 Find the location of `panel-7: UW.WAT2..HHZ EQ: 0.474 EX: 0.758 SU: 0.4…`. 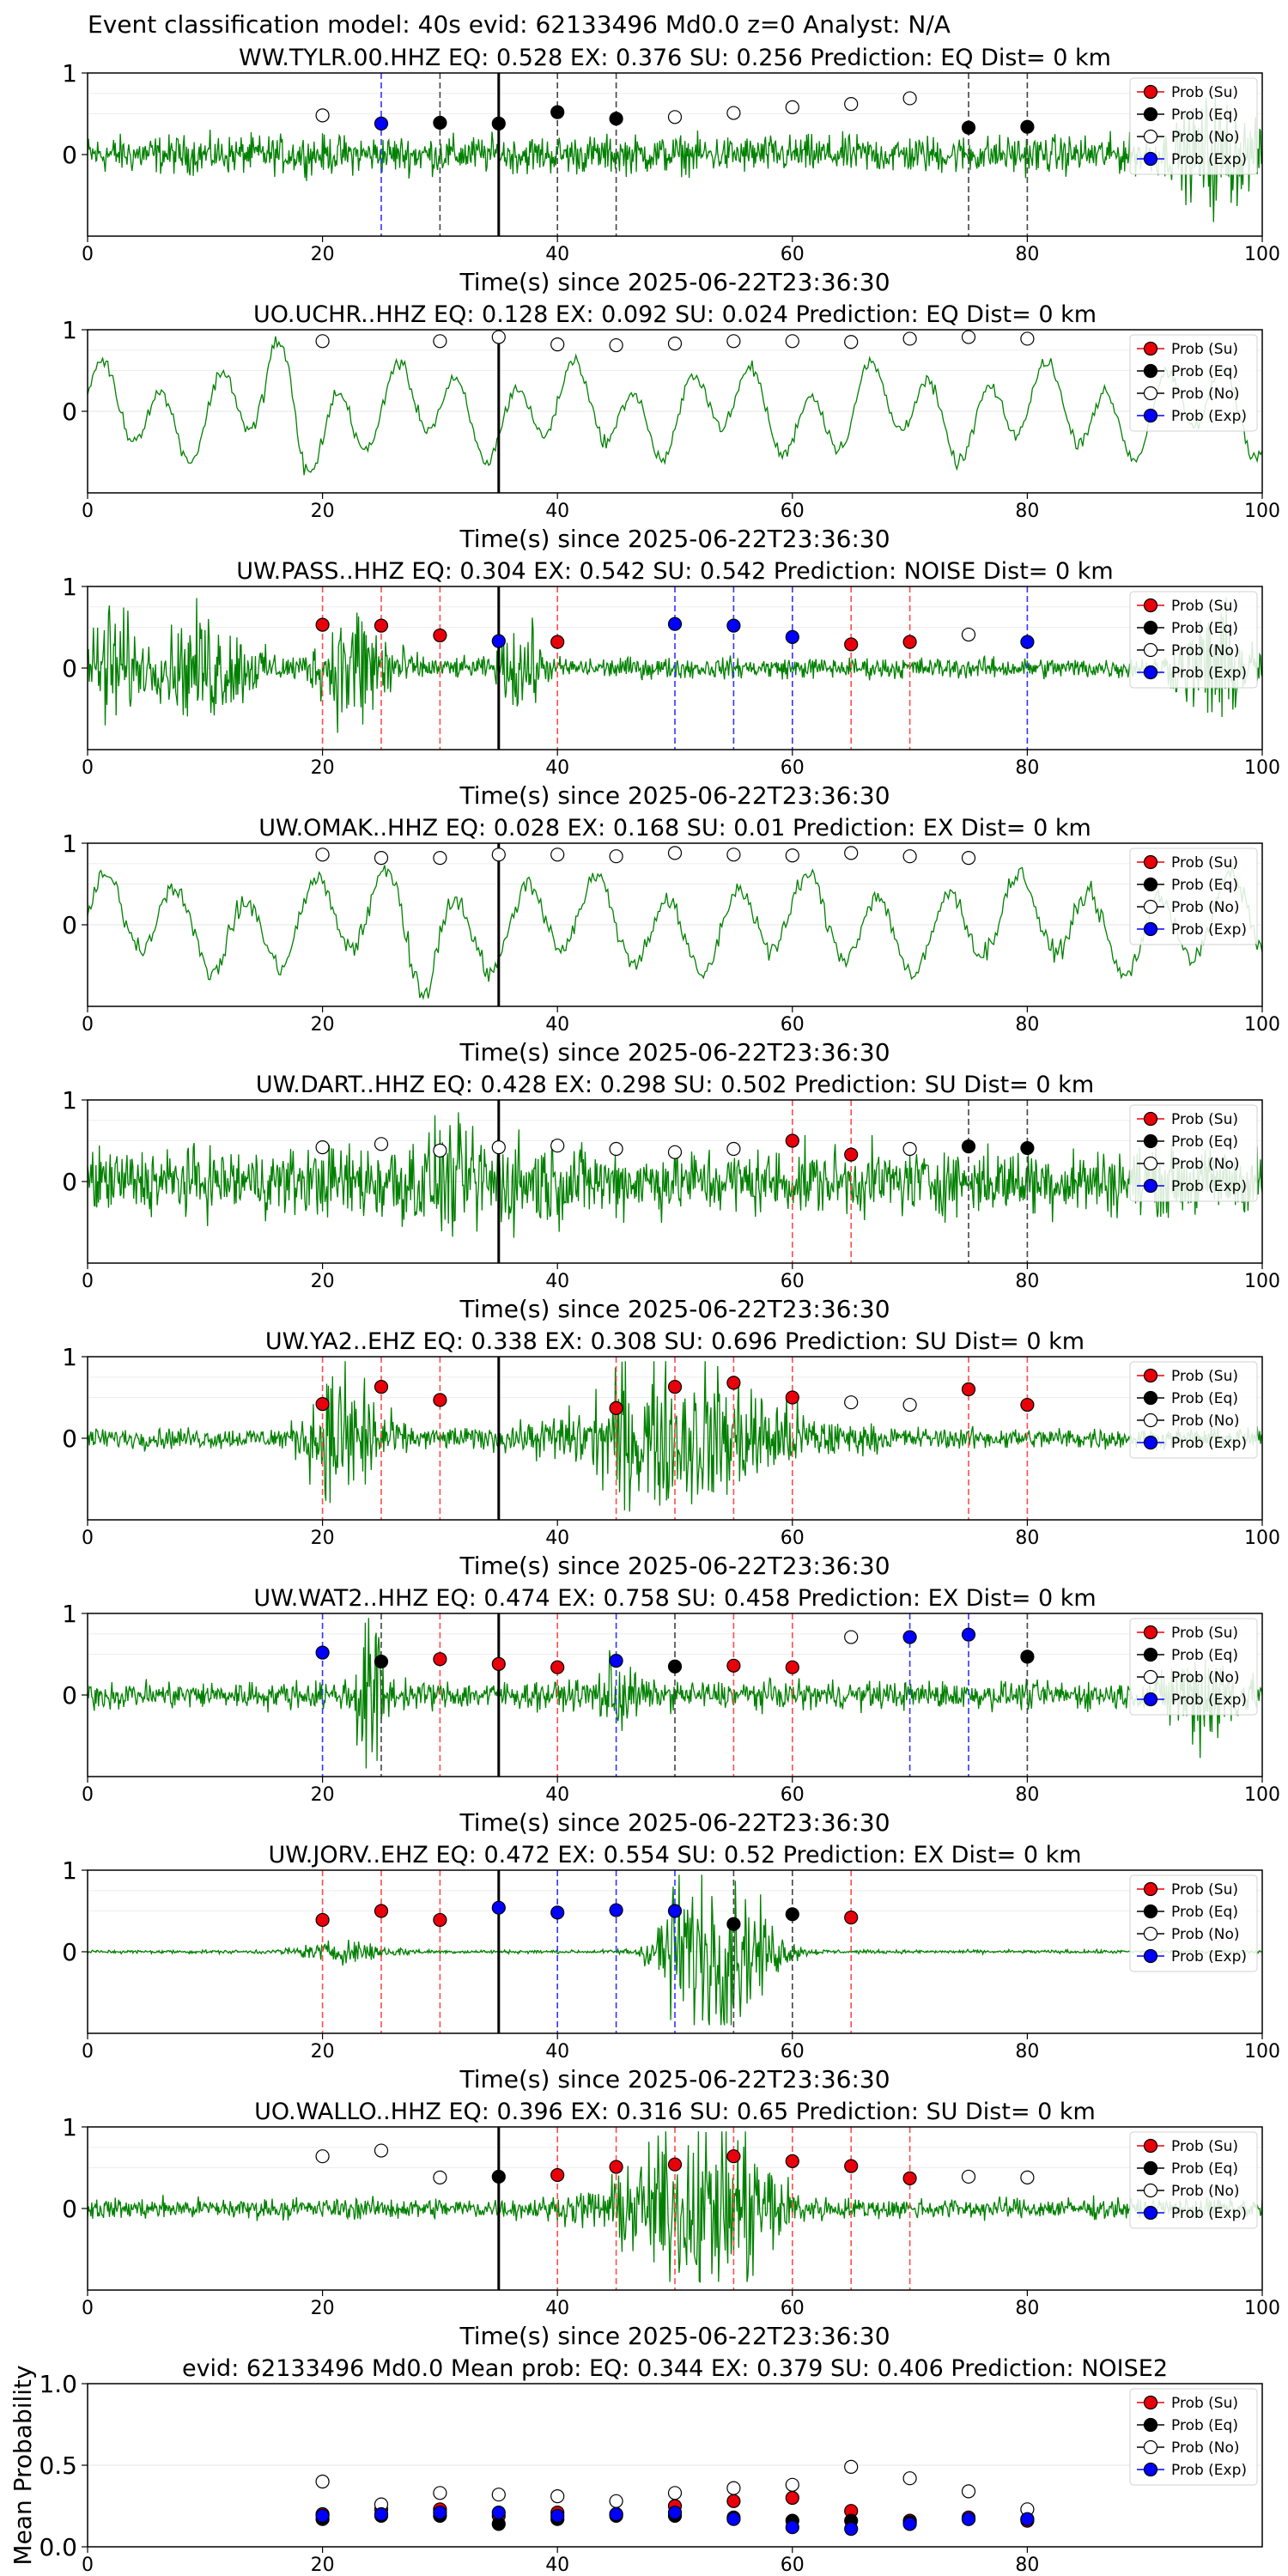

panel-7: UW.WAT2..HHZ EQ: 0.474 EX: 0.758 SU: 0.4… is located at coordinates (671, 1711).